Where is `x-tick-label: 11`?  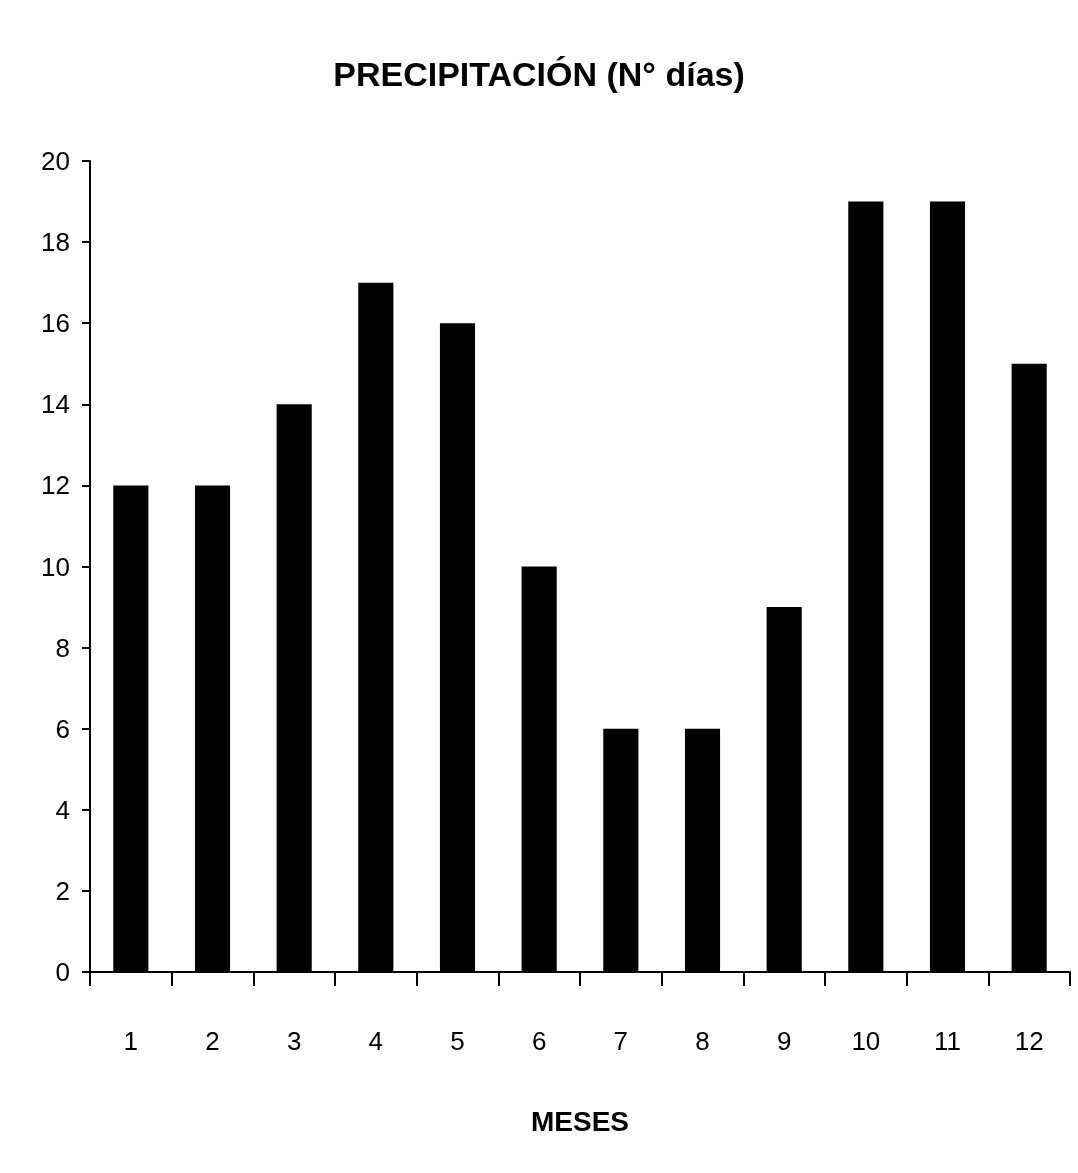 x-tick-label: 11 is located at coordinates (947, 1041).